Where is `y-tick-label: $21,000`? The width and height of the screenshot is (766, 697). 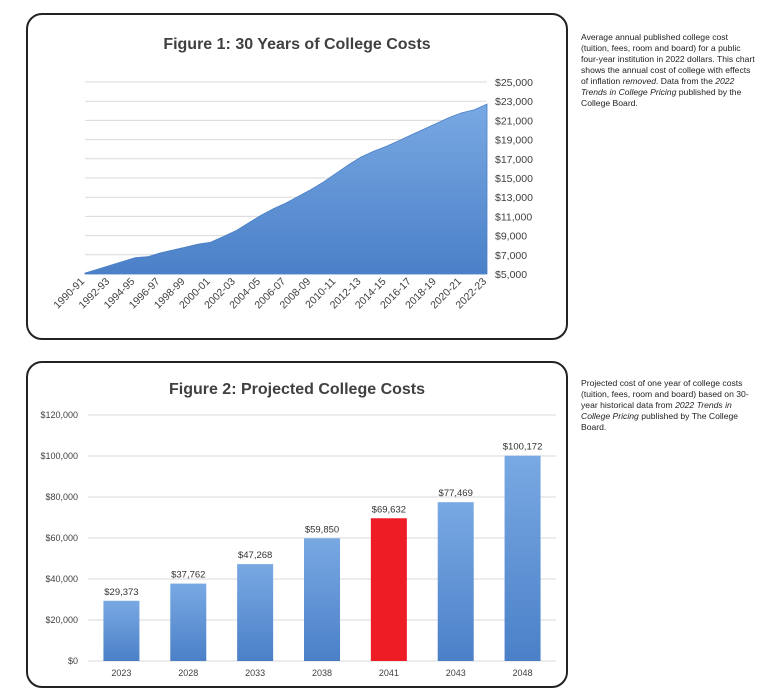 y-tick-label: $21,000 is located at coordinates (514, 121).